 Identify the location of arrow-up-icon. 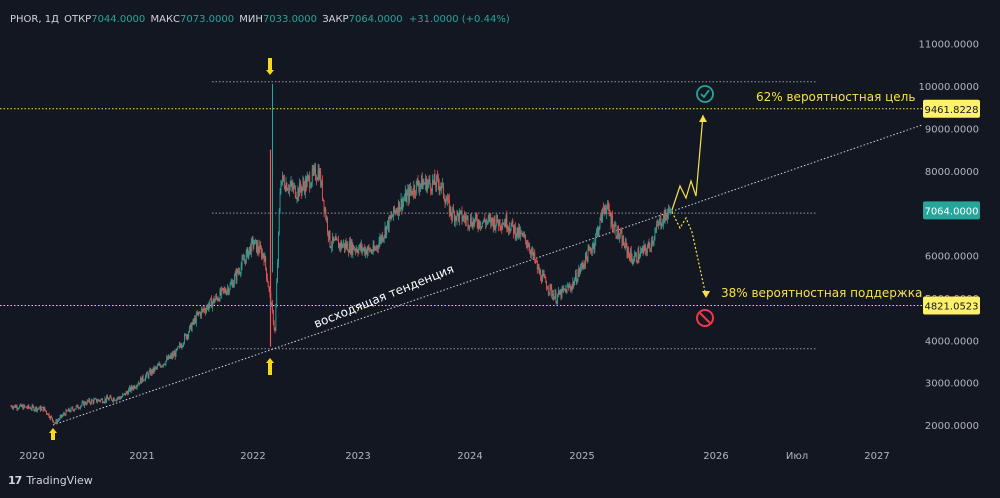
(270, 366).